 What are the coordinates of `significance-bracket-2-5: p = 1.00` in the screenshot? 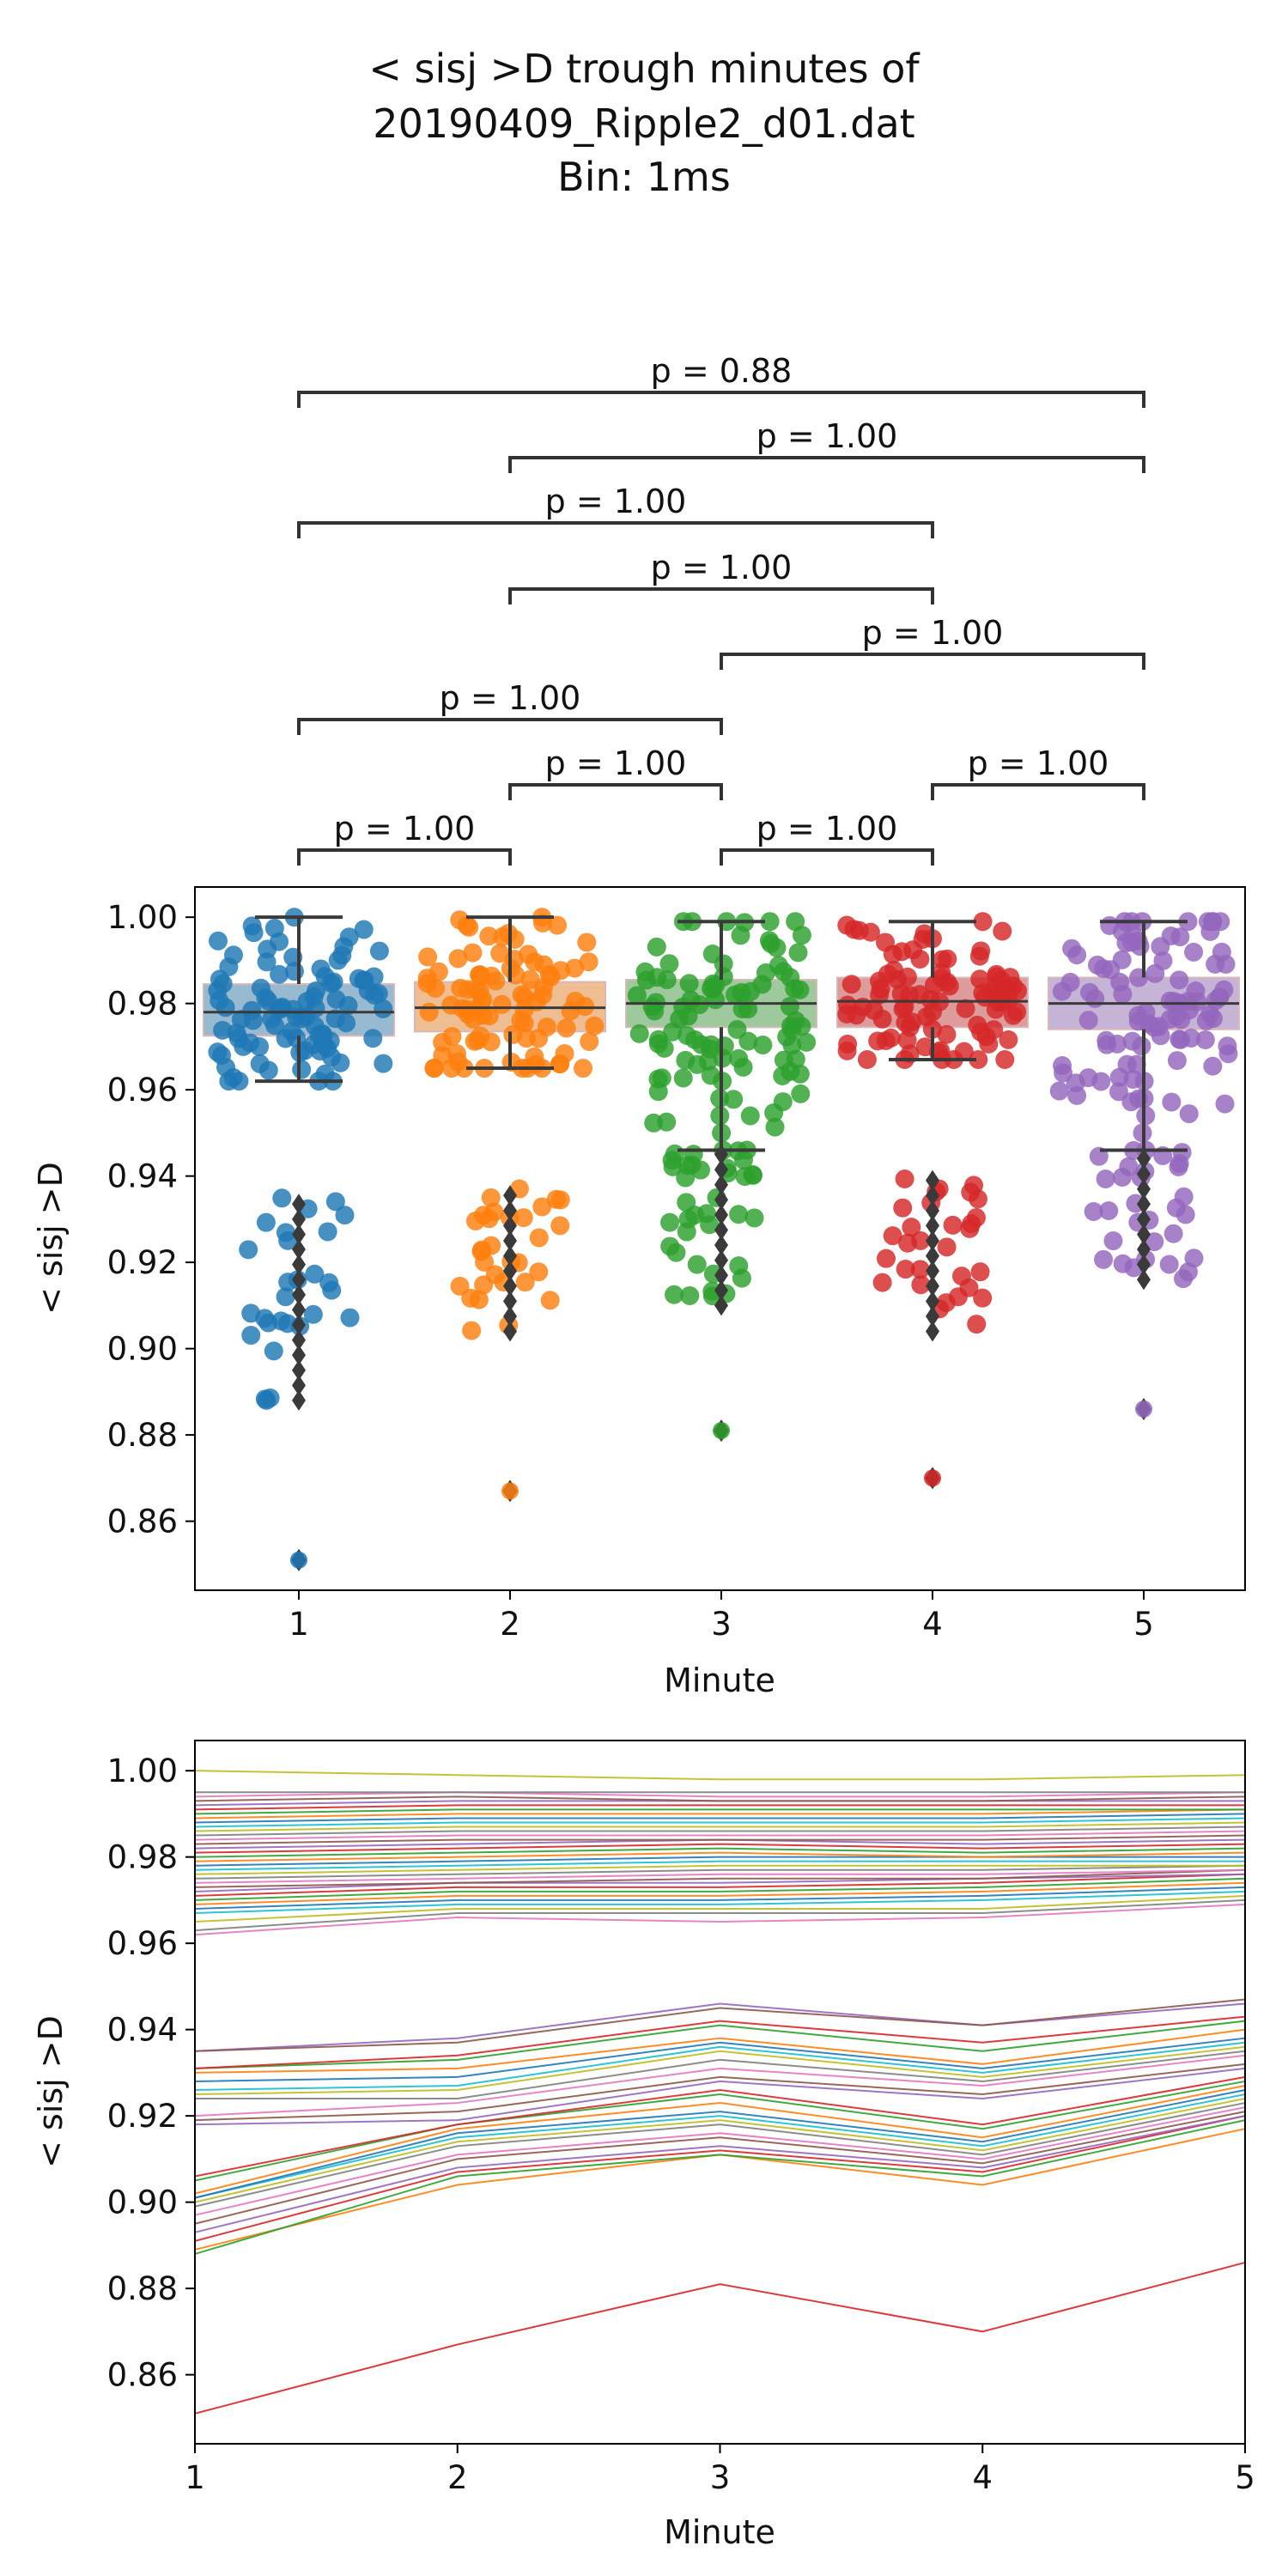 It's located at (826, 445).